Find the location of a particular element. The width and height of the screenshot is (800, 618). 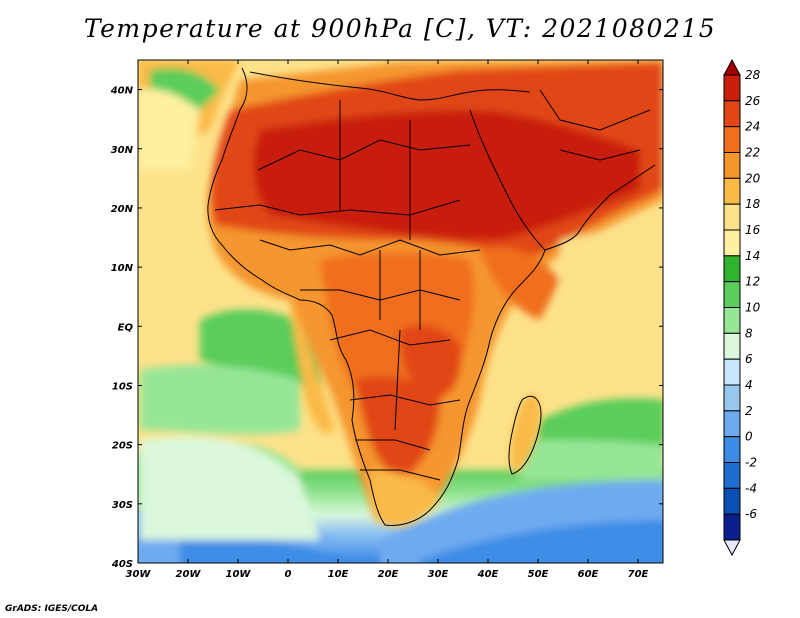

lon-label: 70E is located at coordinates (638, 574).